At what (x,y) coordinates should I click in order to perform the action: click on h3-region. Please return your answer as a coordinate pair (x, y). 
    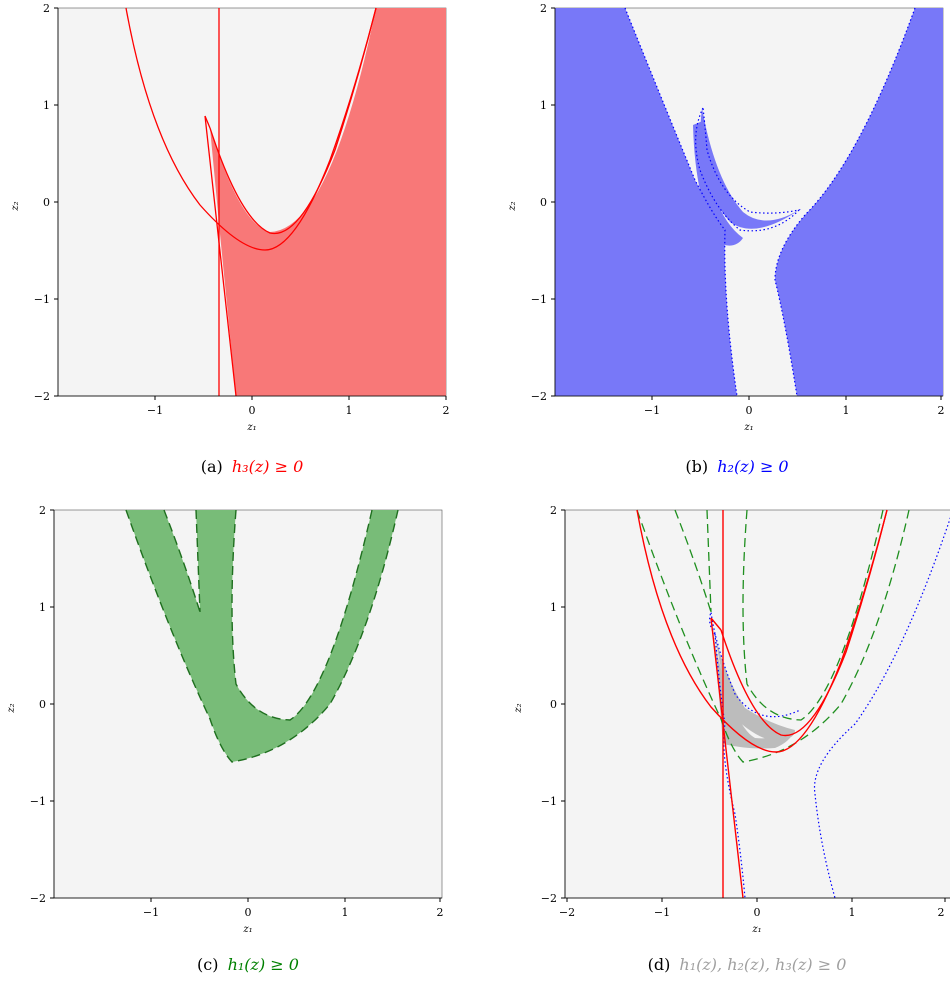
    Looking at the image, I should click on (328, 202).